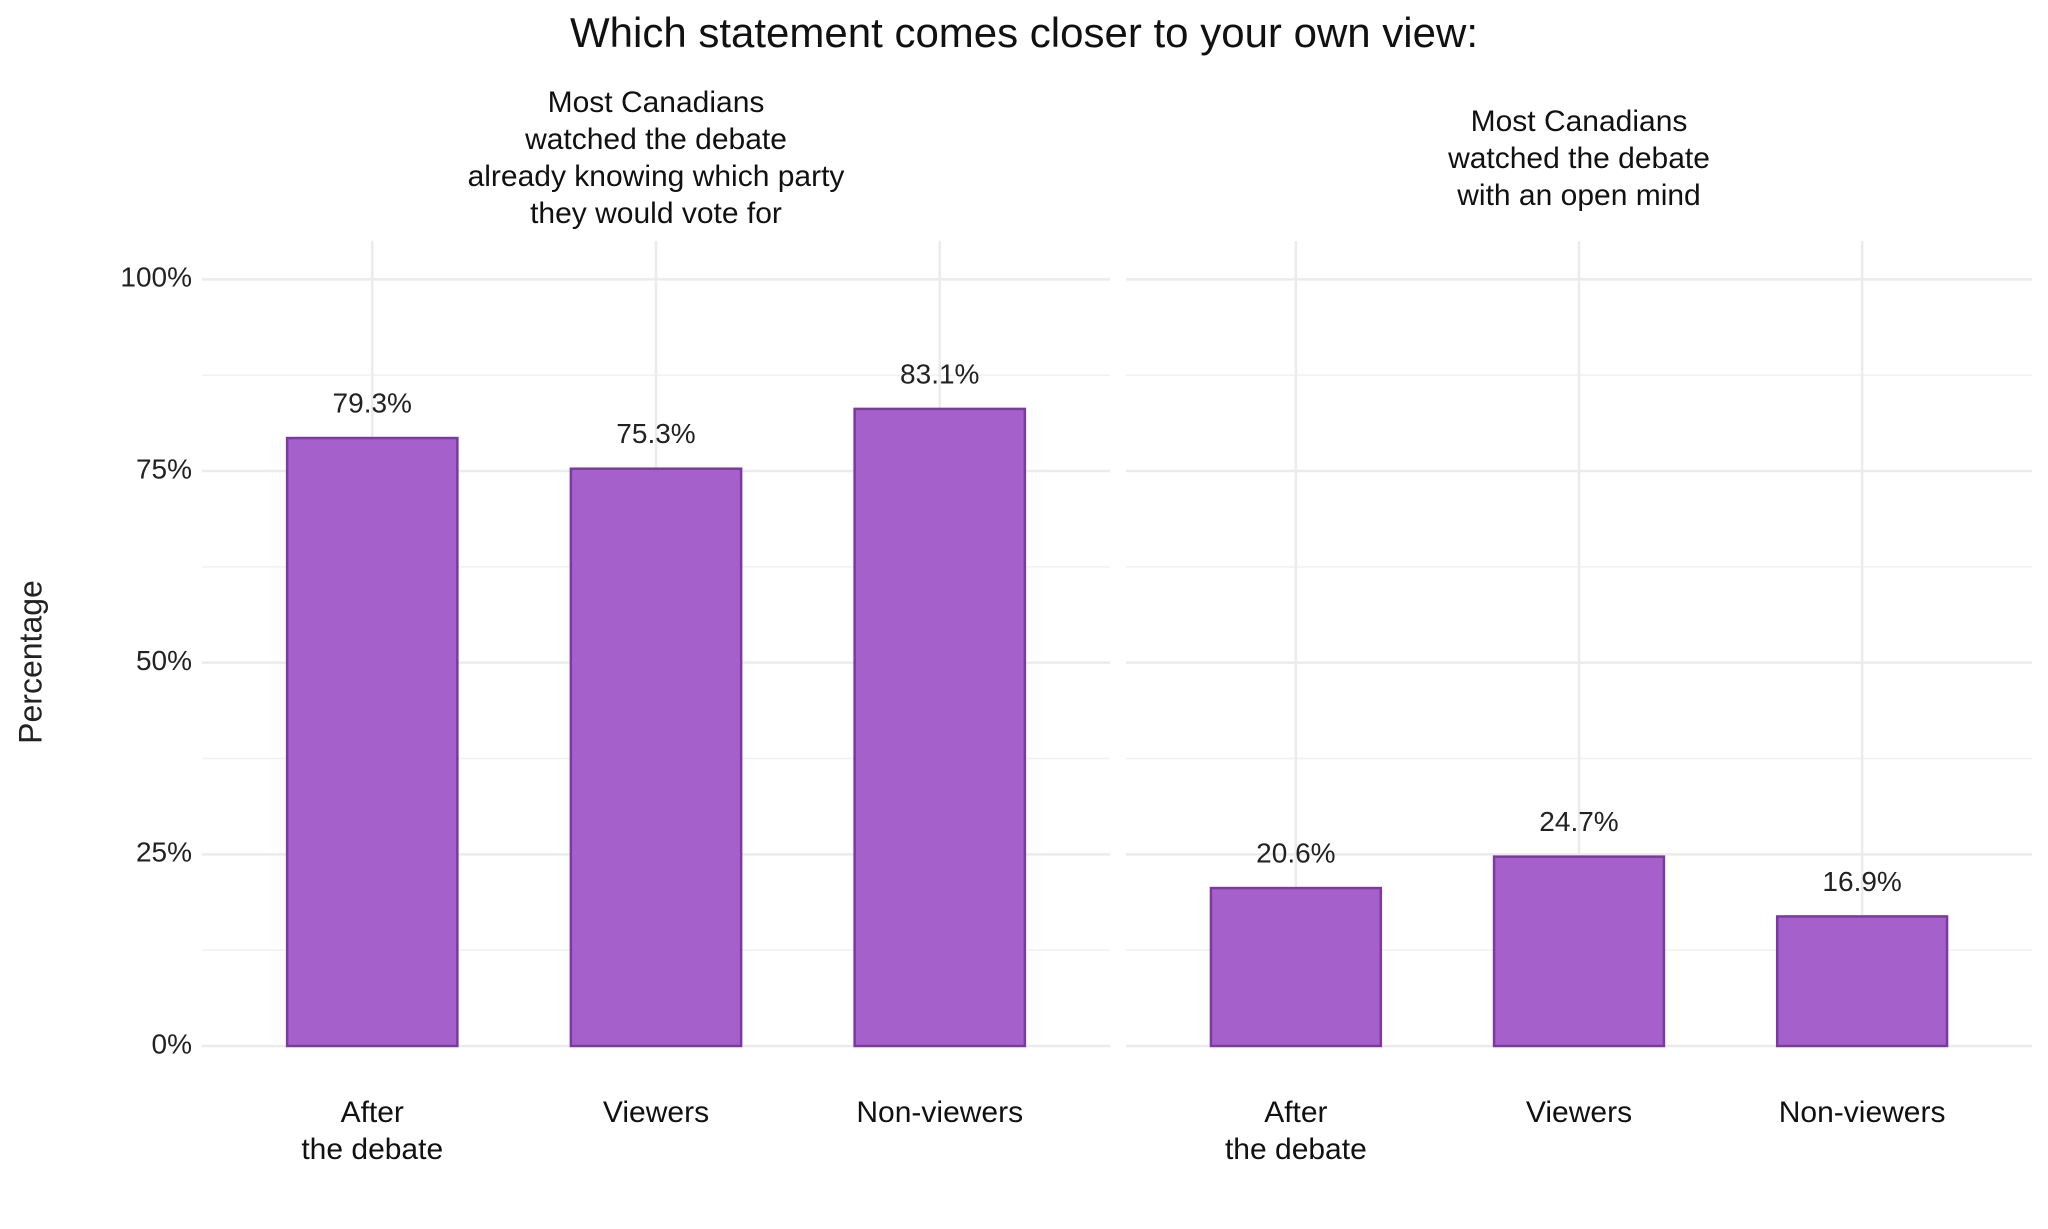 Image resolution: width=2048 pixels, height=1229 pixels. I want to click on y-tick-label: 25%, so click(164, 852).